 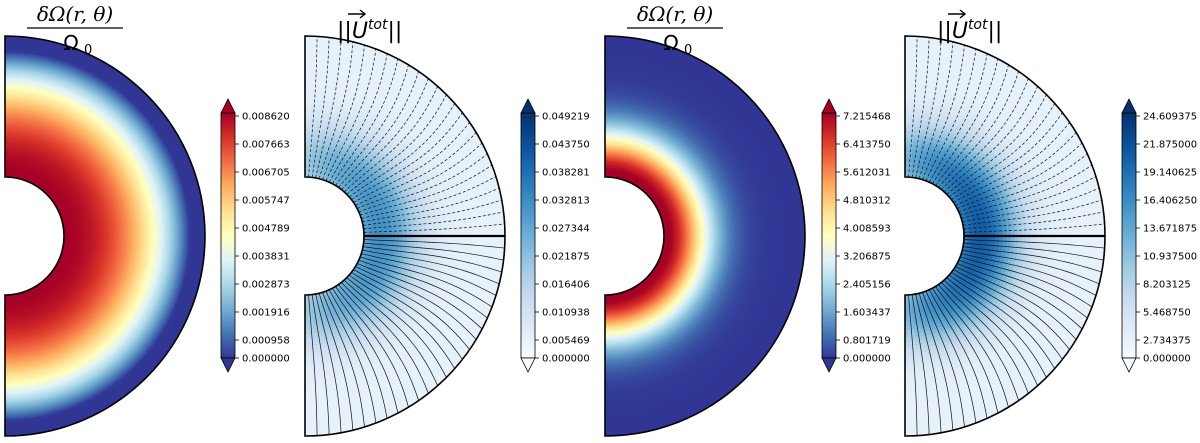 I want to click on colorbar-tick-label: 0.004789, so click(x=266, y=229).